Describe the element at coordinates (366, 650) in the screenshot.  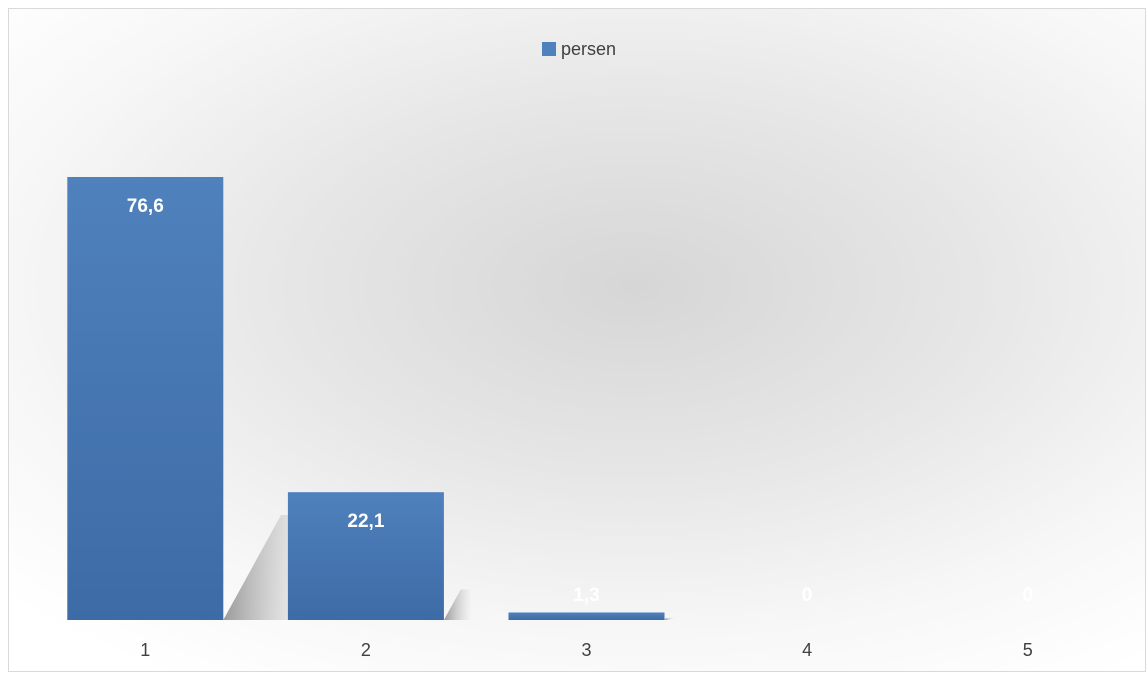
I see `x-tick-label-2: 2` at that location.